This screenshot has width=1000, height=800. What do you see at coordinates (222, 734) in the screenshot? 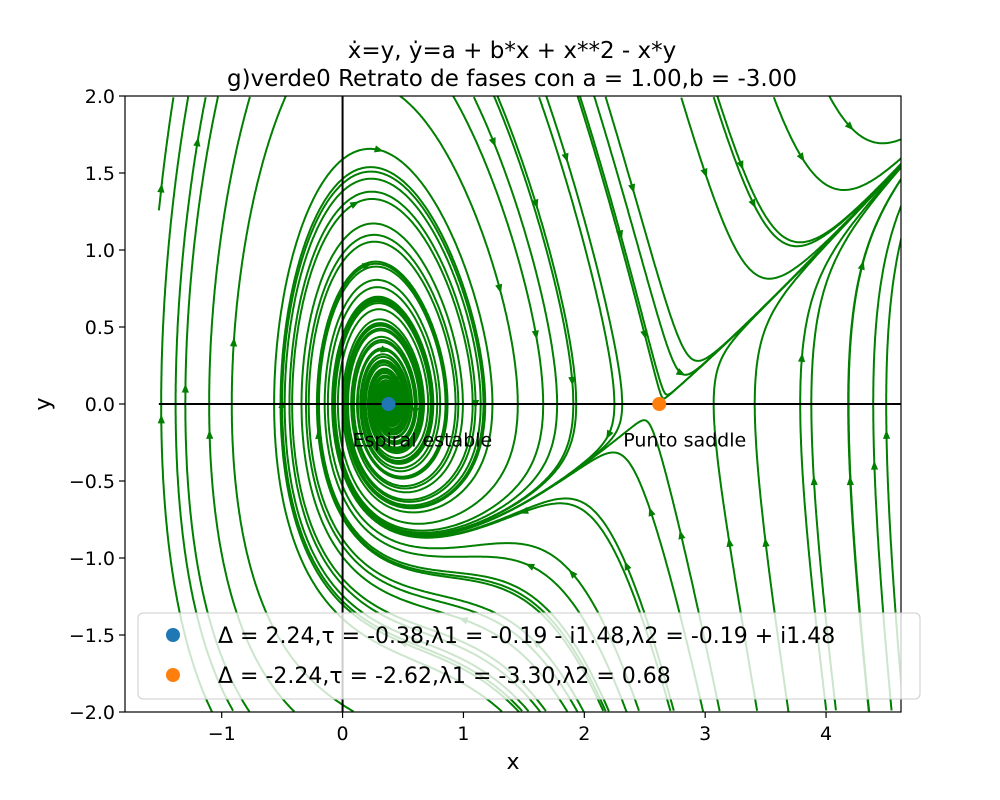
I see `x-tick-label: −1` at bounding box center [222, 734].